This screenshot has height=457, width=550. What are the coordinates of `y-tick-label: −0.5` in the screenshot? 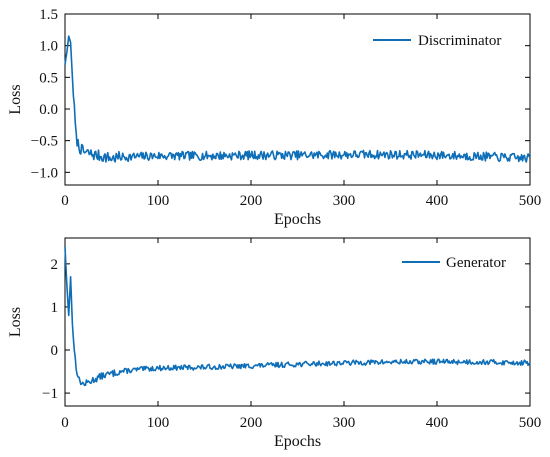 It's located at (44, 142).